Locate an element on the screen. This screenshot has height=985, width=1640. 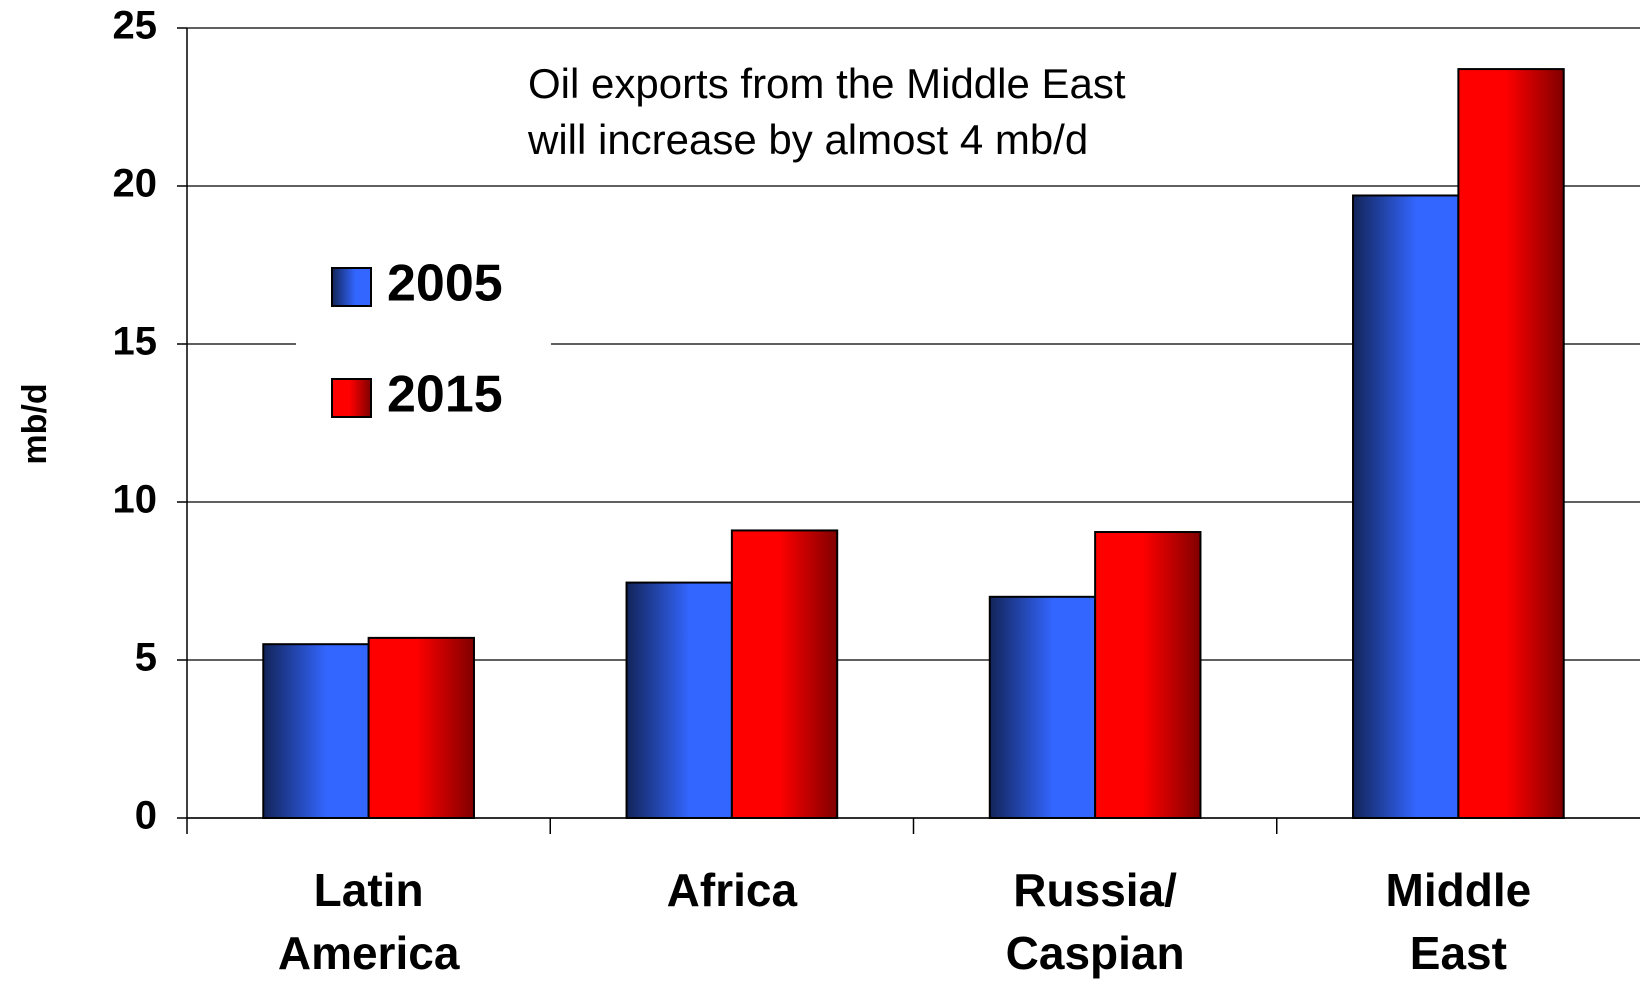
annotation: Oil exports from the Middle East is located at coordinates (827, 83).